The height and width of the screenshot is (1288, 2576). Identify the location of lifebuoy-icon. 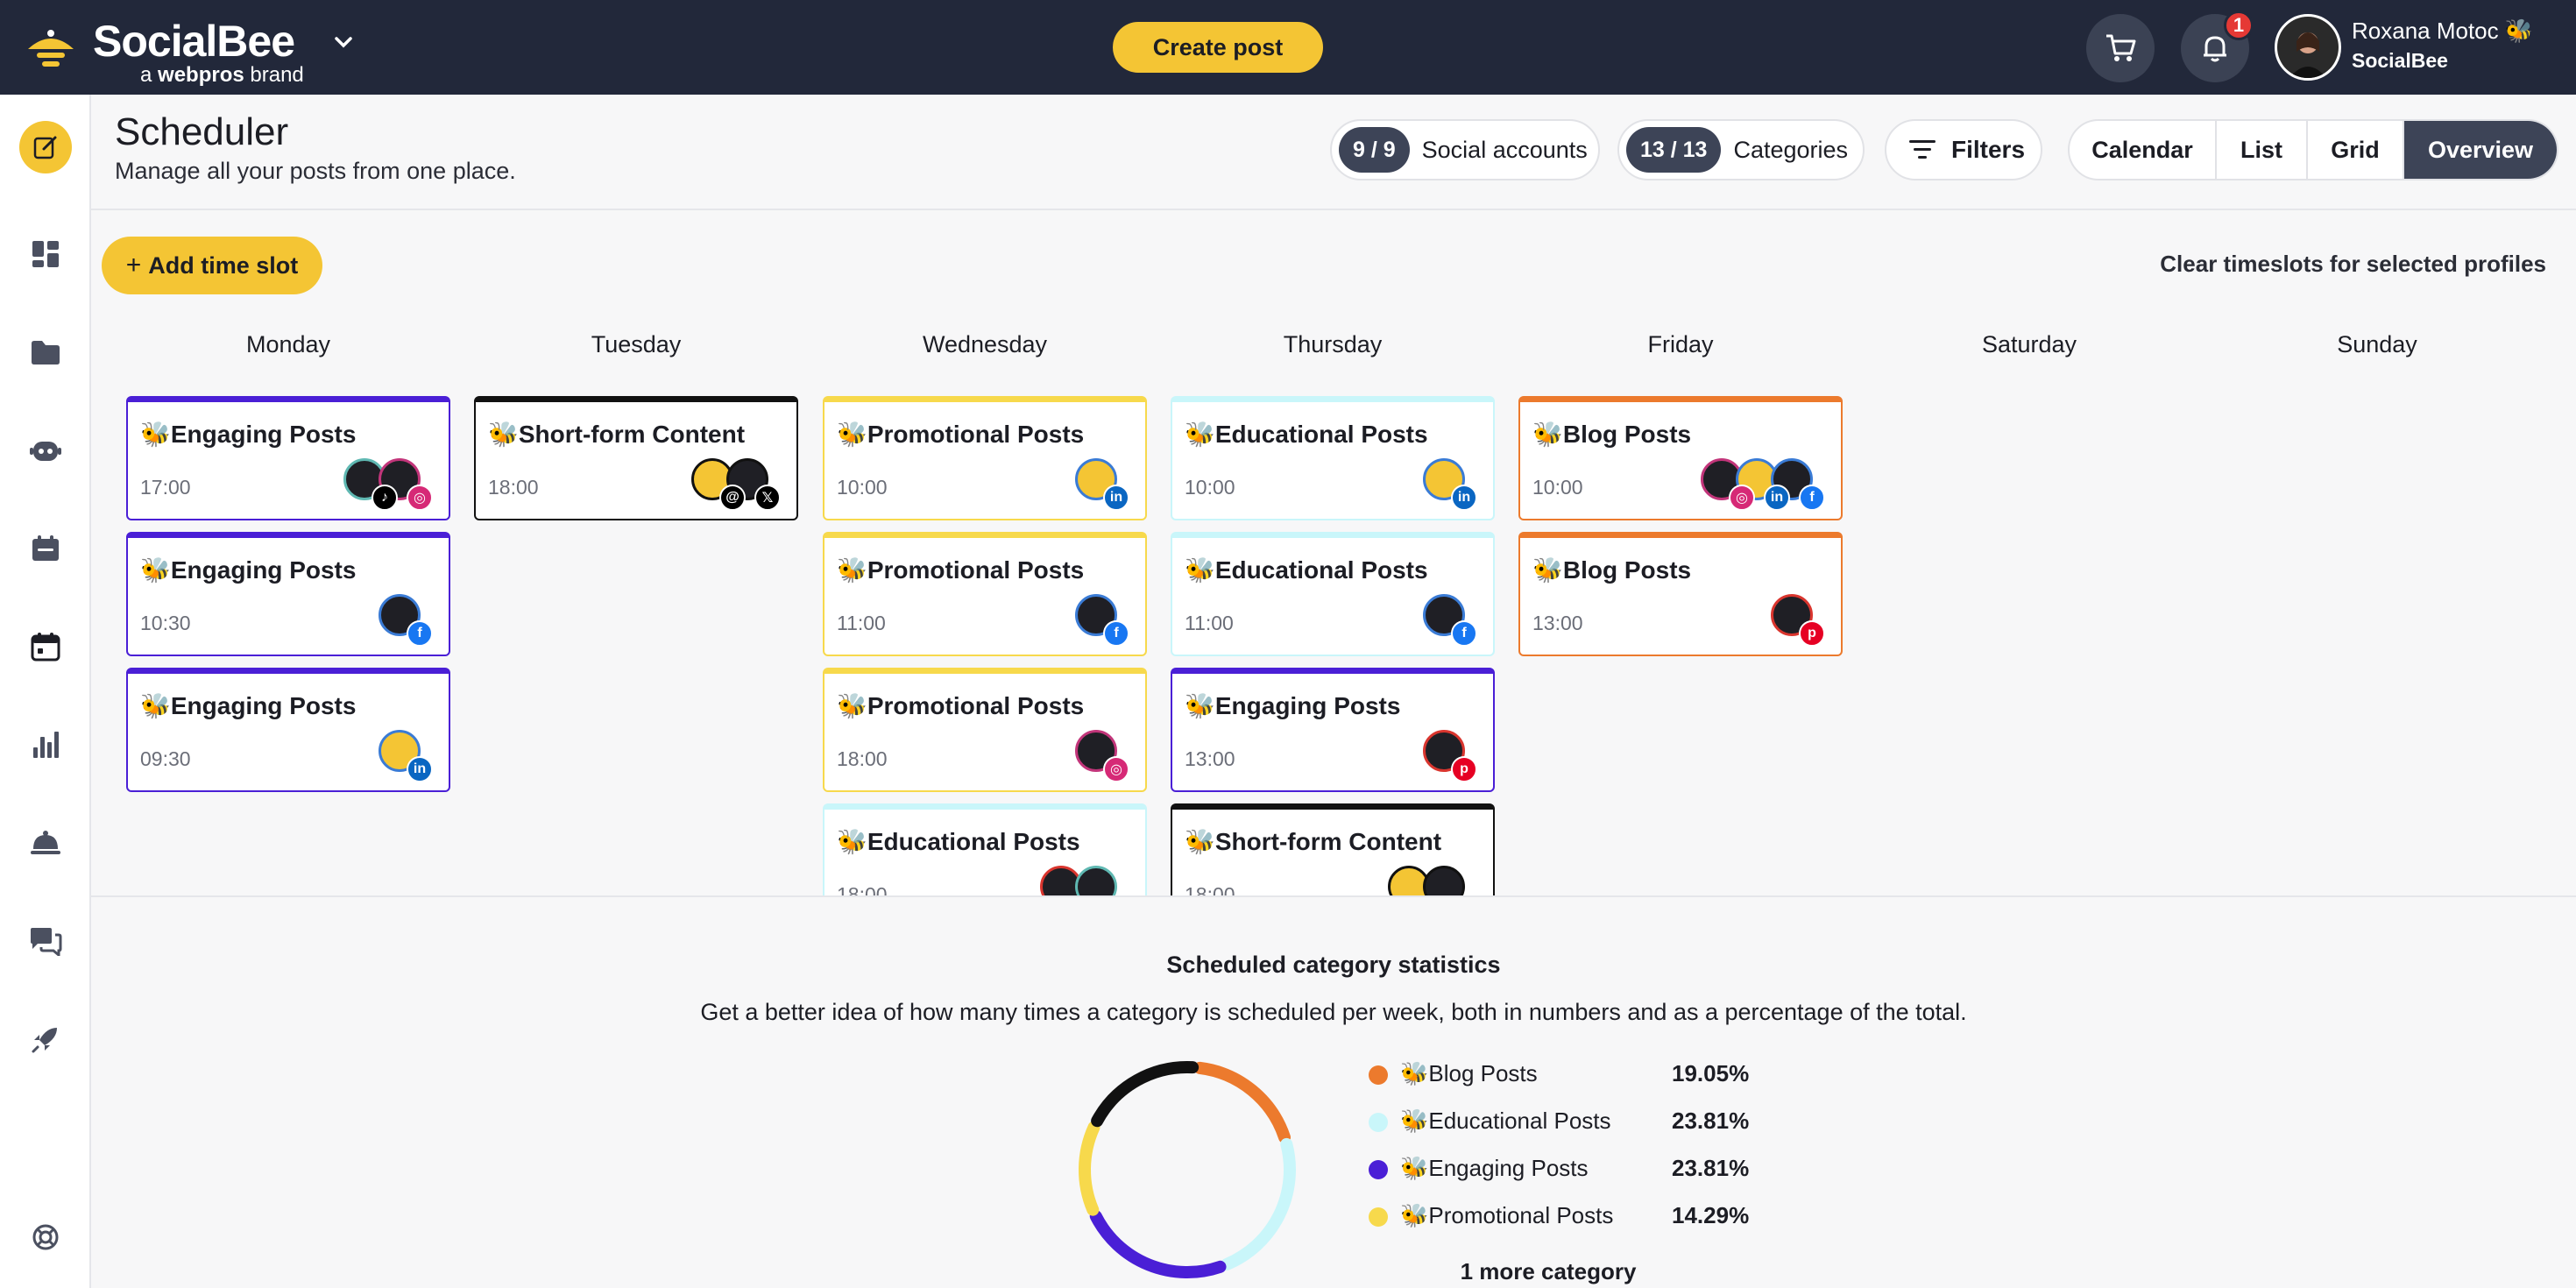
(45, 1237).